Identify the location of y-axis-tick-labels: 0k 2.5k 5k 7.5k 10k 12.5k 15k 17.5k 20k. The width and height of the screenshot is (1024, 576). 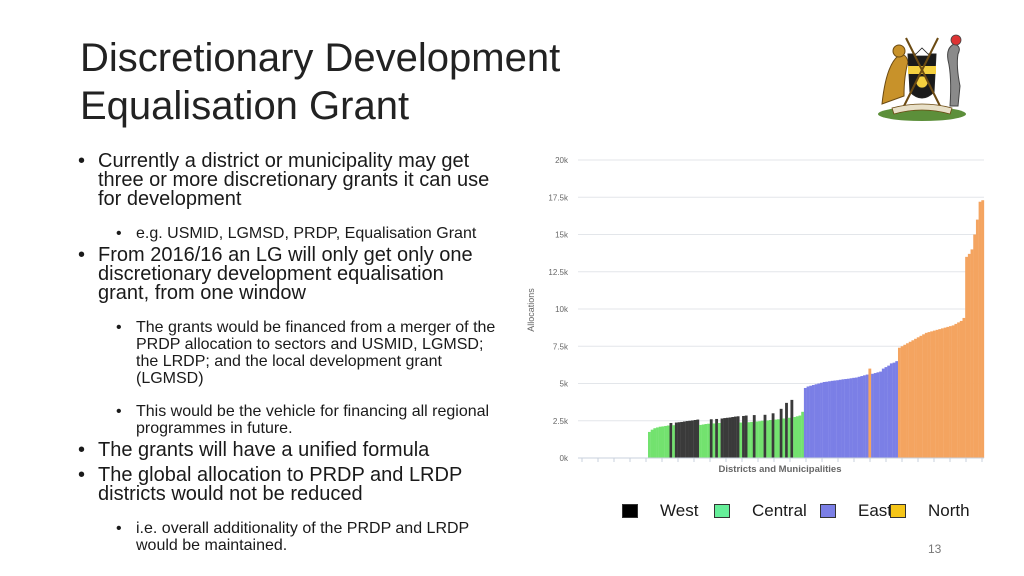
(558, 309).